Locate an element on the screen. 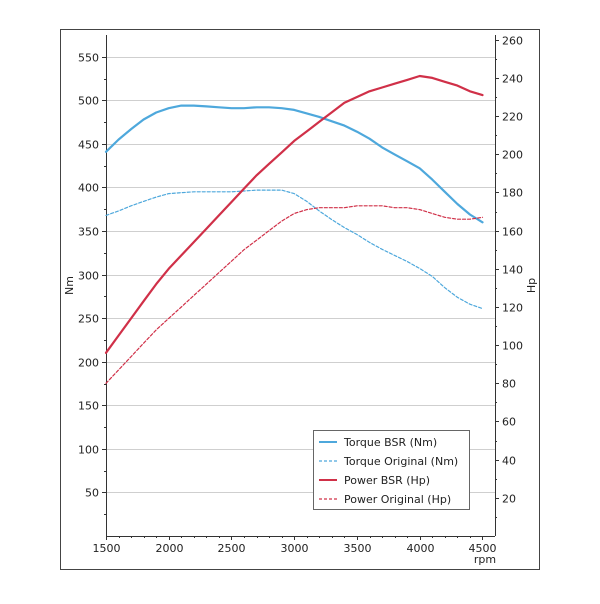  y-left-tick-label: 550 is located at coordinates (88, 58).